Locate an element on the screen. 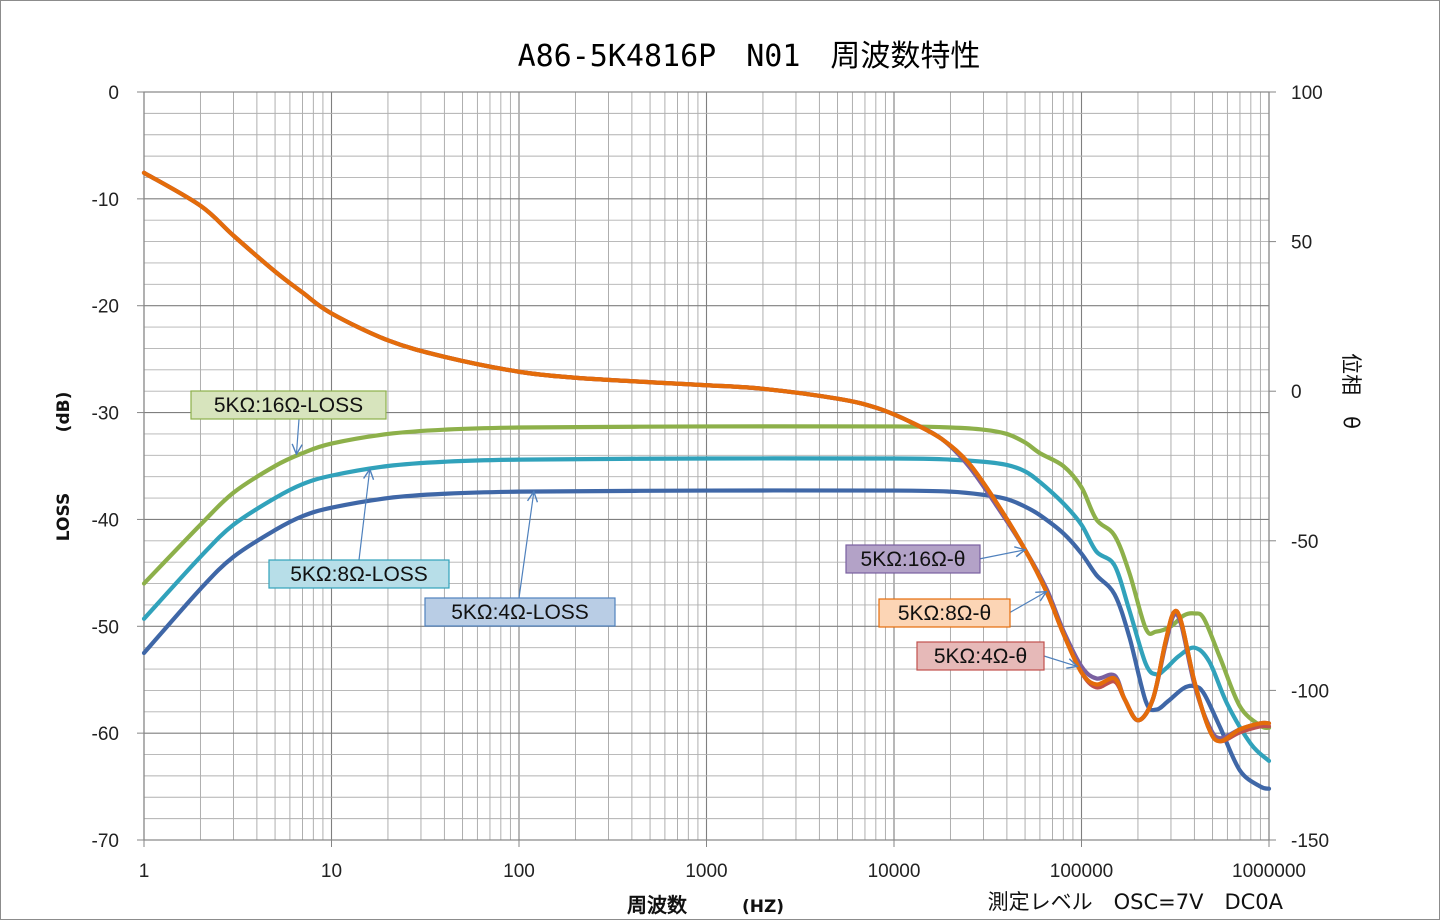  x-axis-label: 周波数 is located at coordinates (657, 905).